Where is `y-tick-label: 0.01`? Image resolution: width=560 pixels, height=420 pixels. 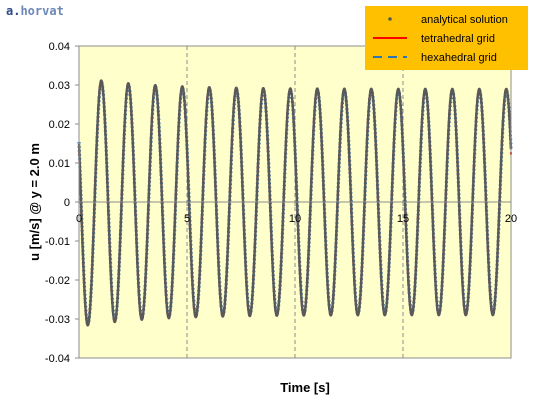
y-tick-label: 0.01 is located at coordinates (59, 164).